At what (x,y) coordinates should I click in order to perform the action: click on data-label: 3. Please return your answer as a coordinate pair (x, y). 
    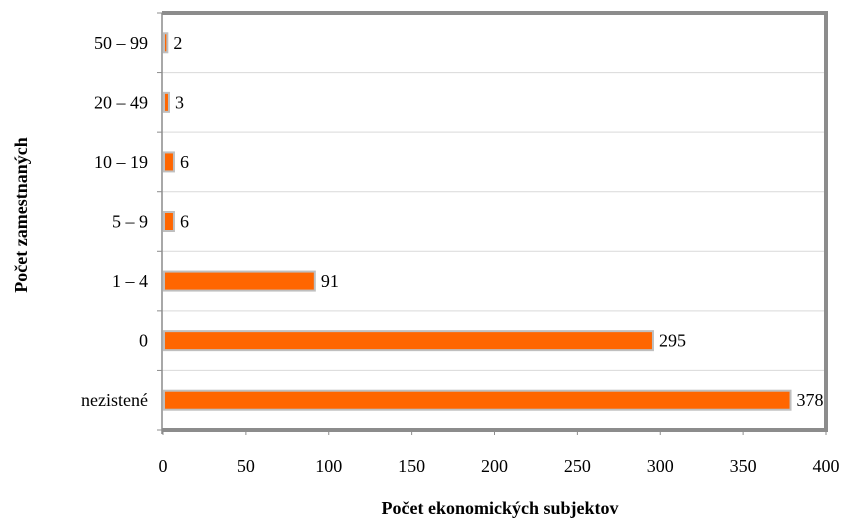
    Looking at the image, I should click on (179, 102).